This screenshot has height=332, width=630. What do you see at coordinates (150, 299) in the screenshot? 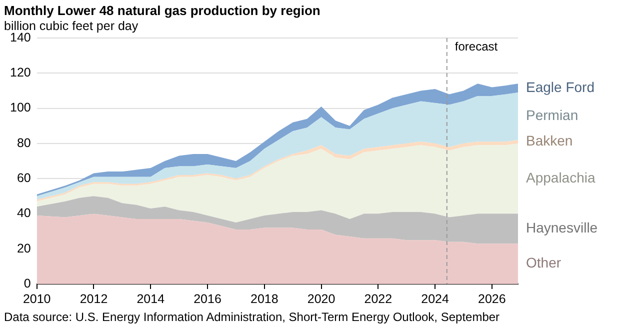
I see `x-tick-label: 2014` at bounding box center [150, 299].